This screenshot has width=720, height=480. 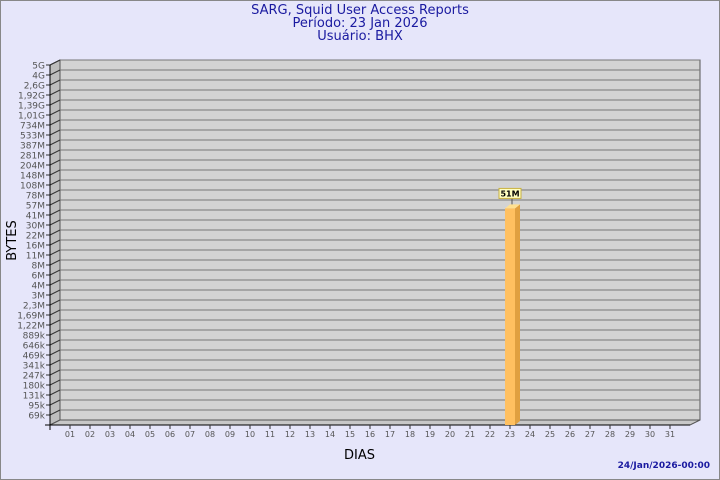 I want to click on y-tick-label: 4G, so click(x=38, y=77).